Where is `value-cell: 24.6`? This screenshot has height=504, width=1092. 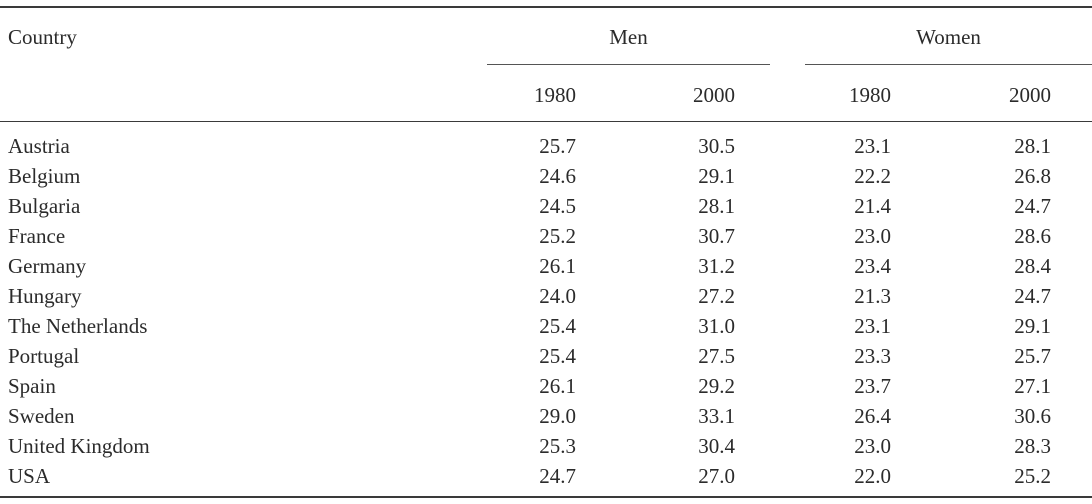
value-cell: 24.6 is located at coordinates (557, 176).